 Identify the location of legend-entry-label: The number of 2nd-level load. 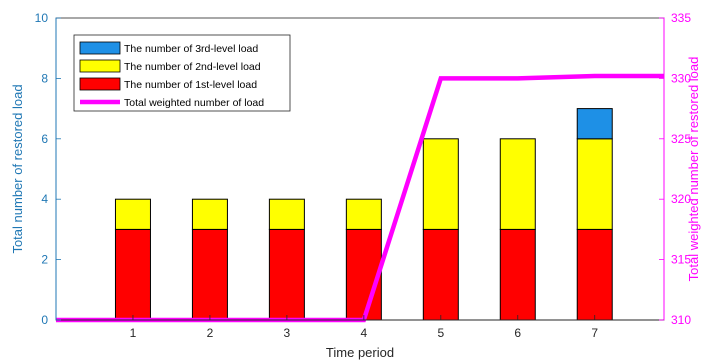
(192, 67).